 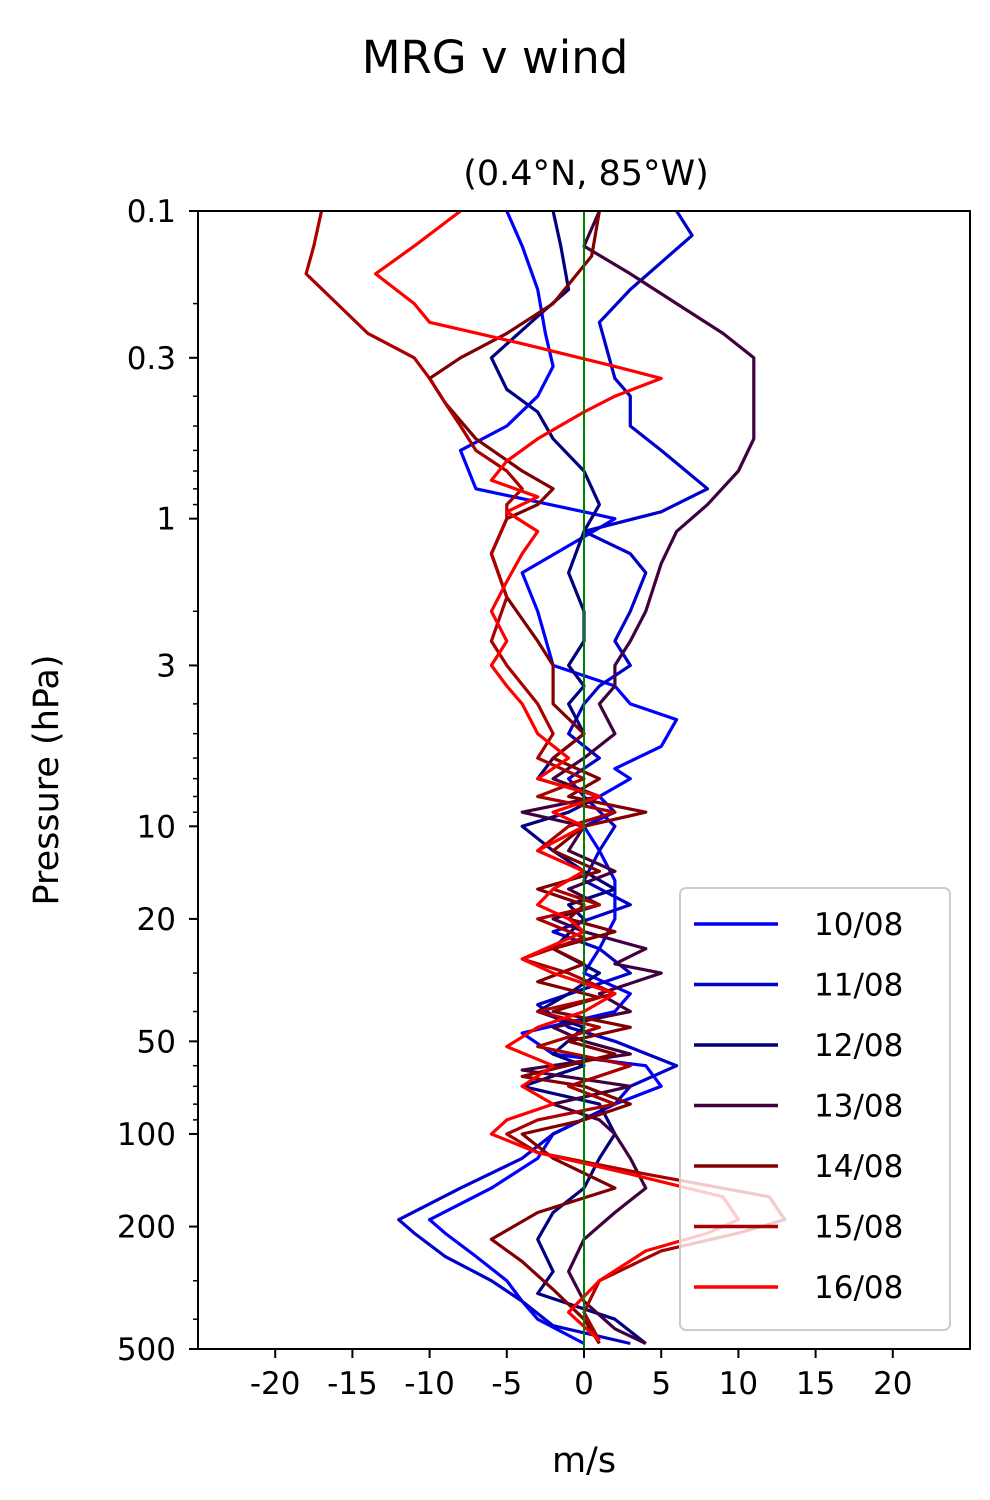 I want to click on legend-label: 15/08, so click(x=858, y=1228).